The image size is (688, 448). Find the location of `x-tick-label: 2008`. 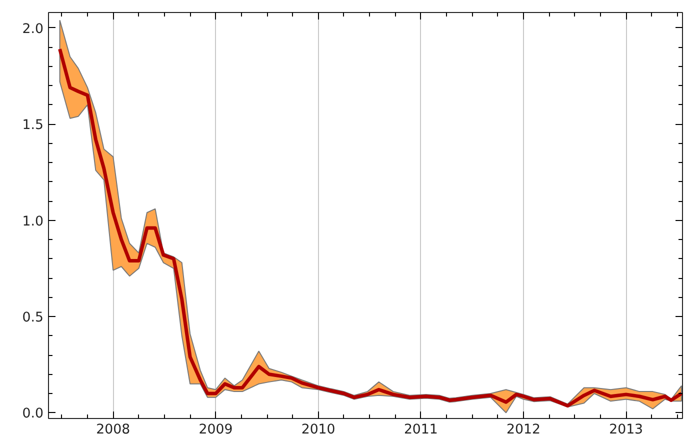

x-tick-label: 2008 is located at coordinates (113, 430).